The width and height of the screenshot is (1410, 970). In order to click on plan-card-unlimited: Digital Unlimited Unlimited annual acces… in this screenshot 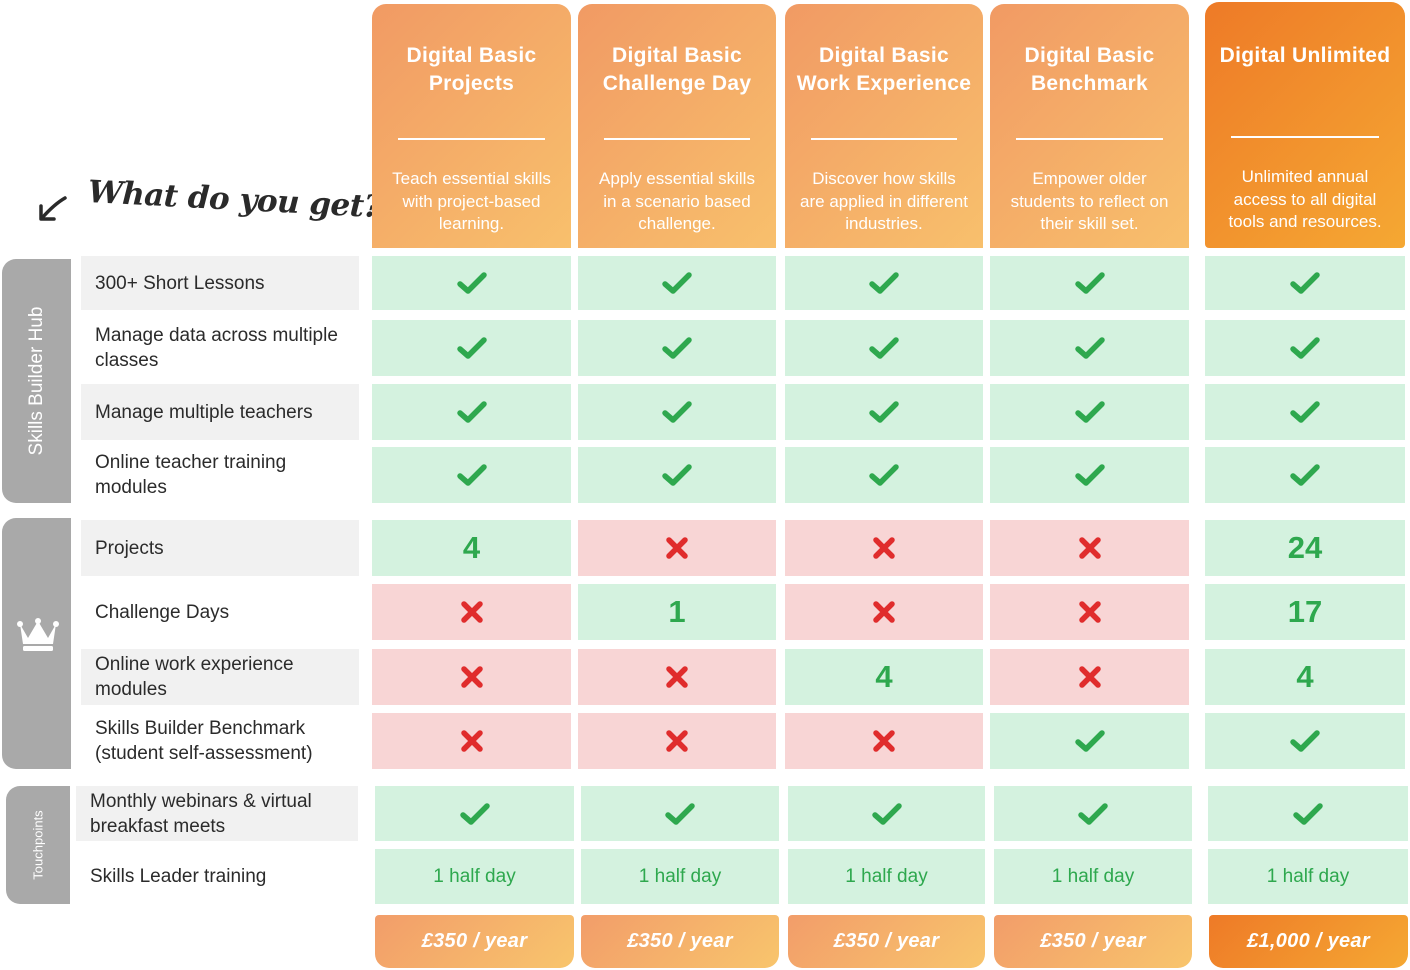, I will do `click(1305, 125)`.